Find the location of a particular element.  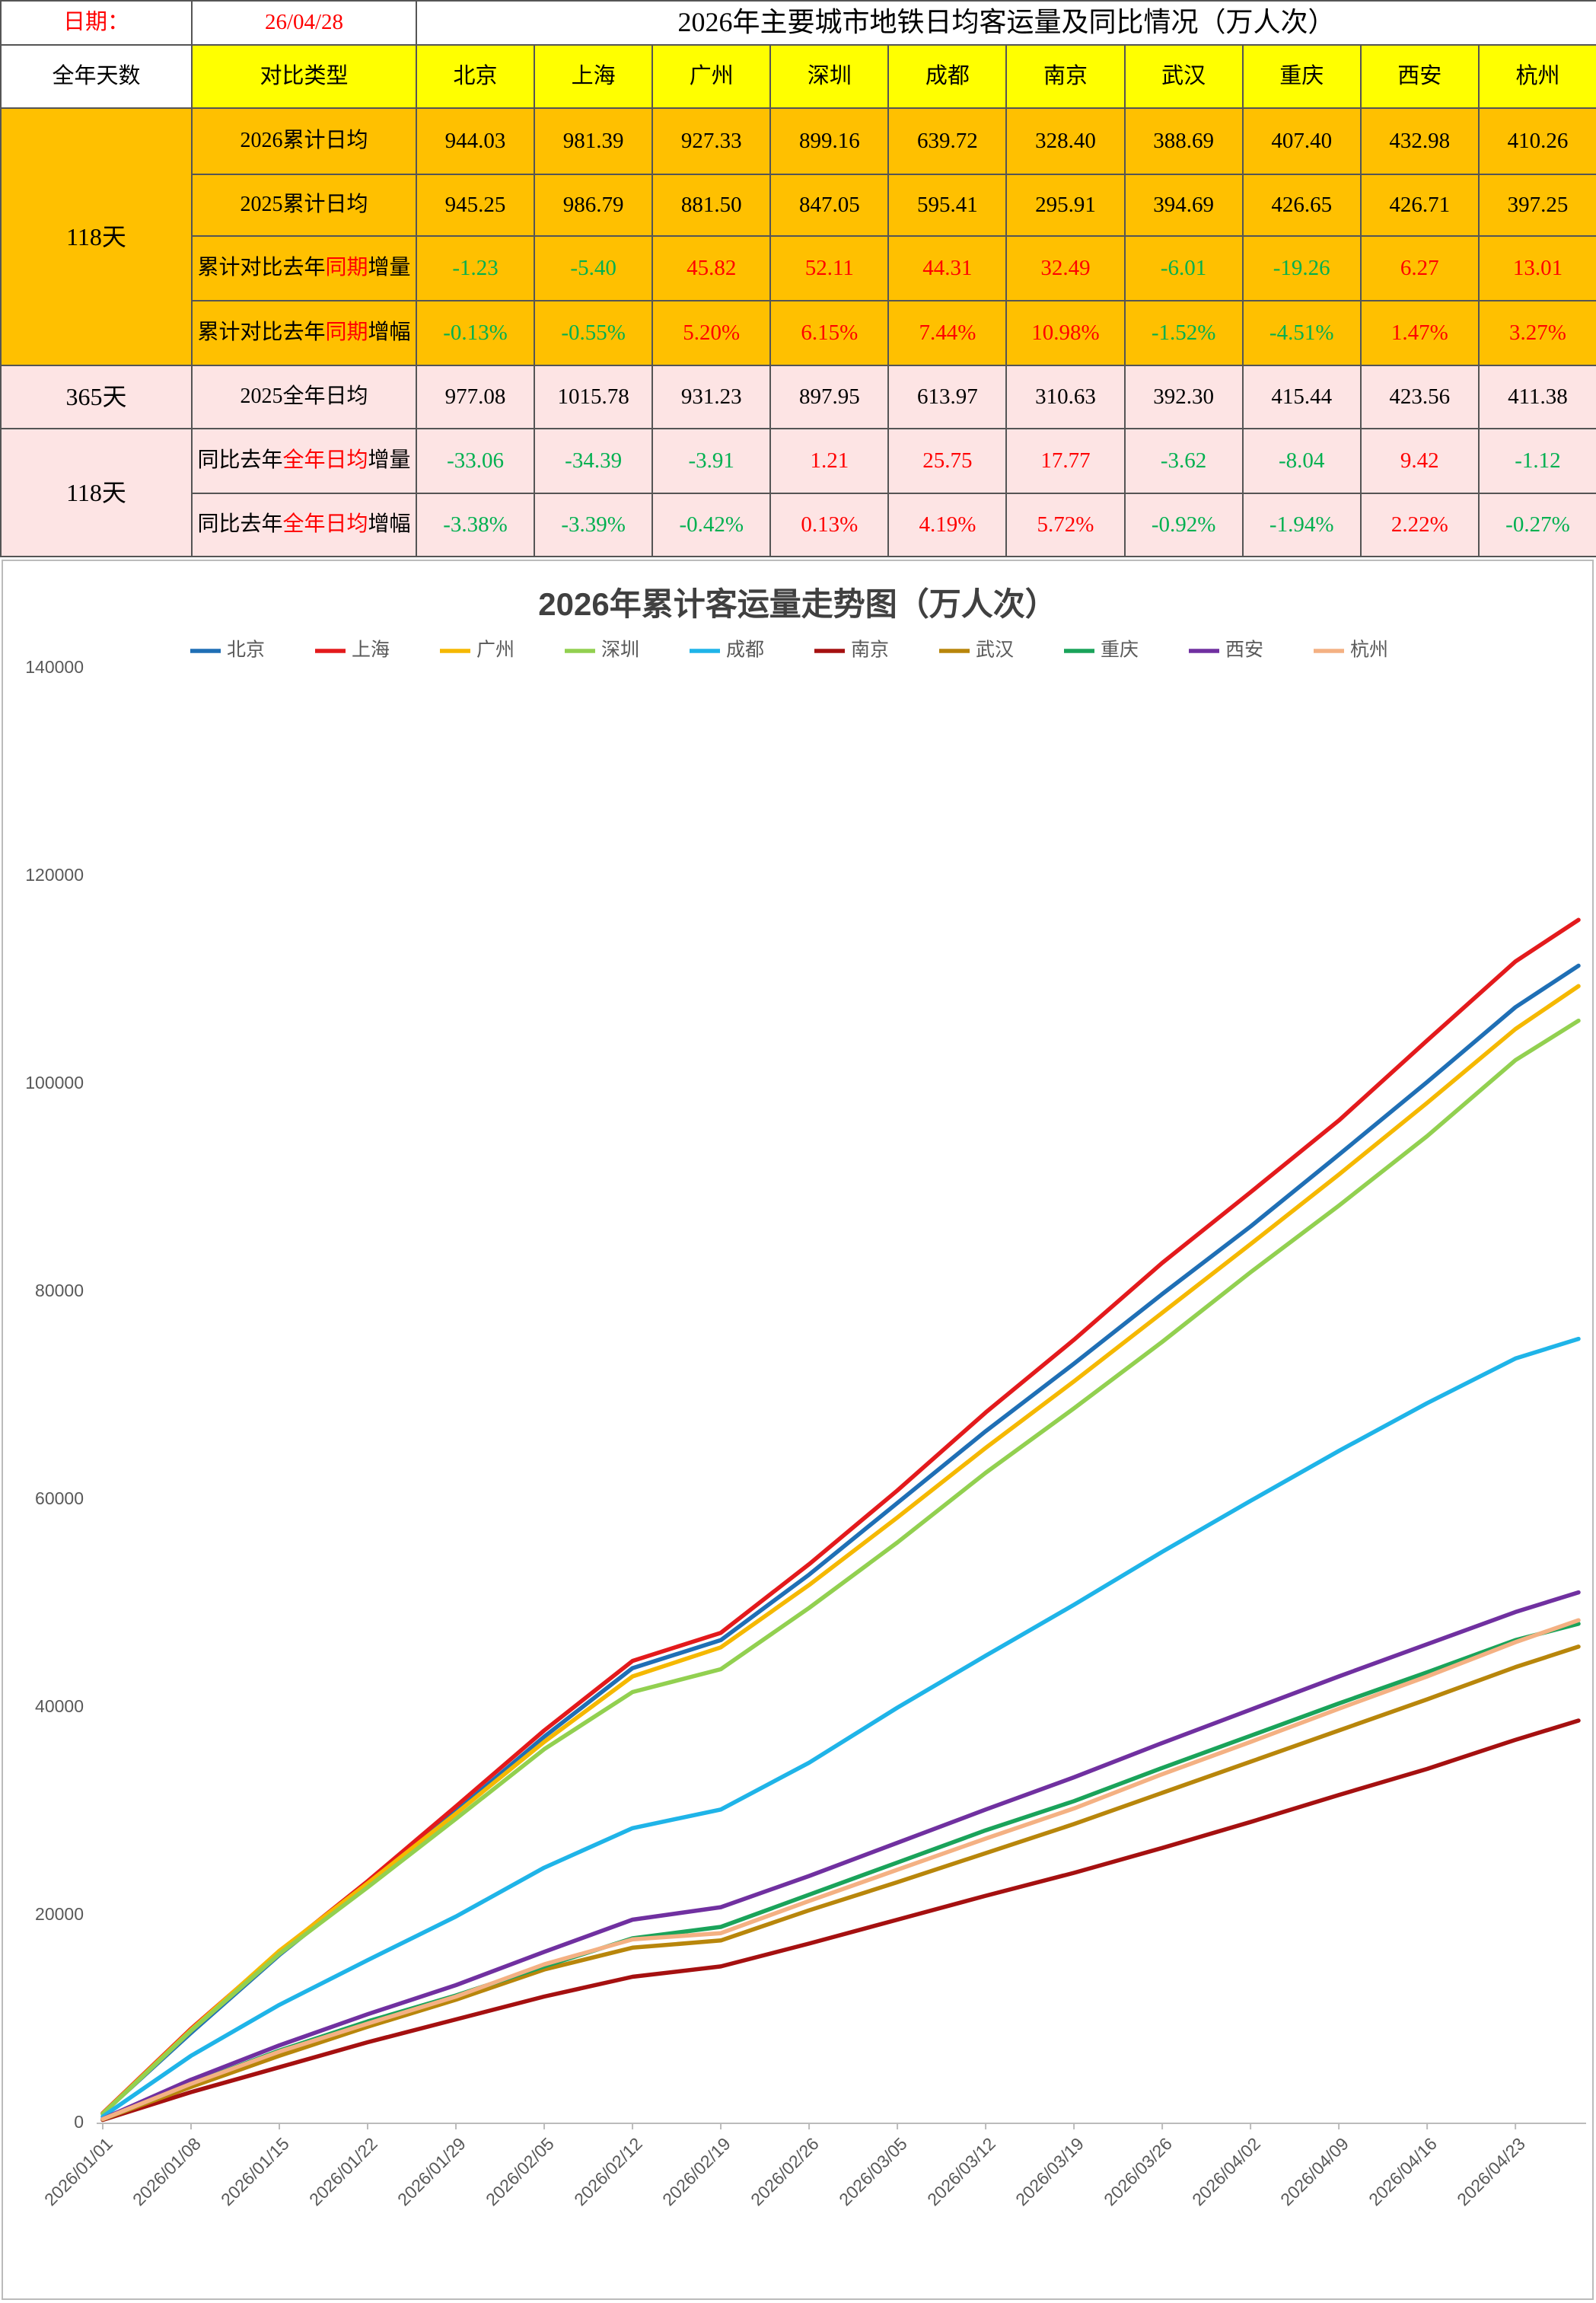

cell: 全年天数 is located at coordinates (96, 76).